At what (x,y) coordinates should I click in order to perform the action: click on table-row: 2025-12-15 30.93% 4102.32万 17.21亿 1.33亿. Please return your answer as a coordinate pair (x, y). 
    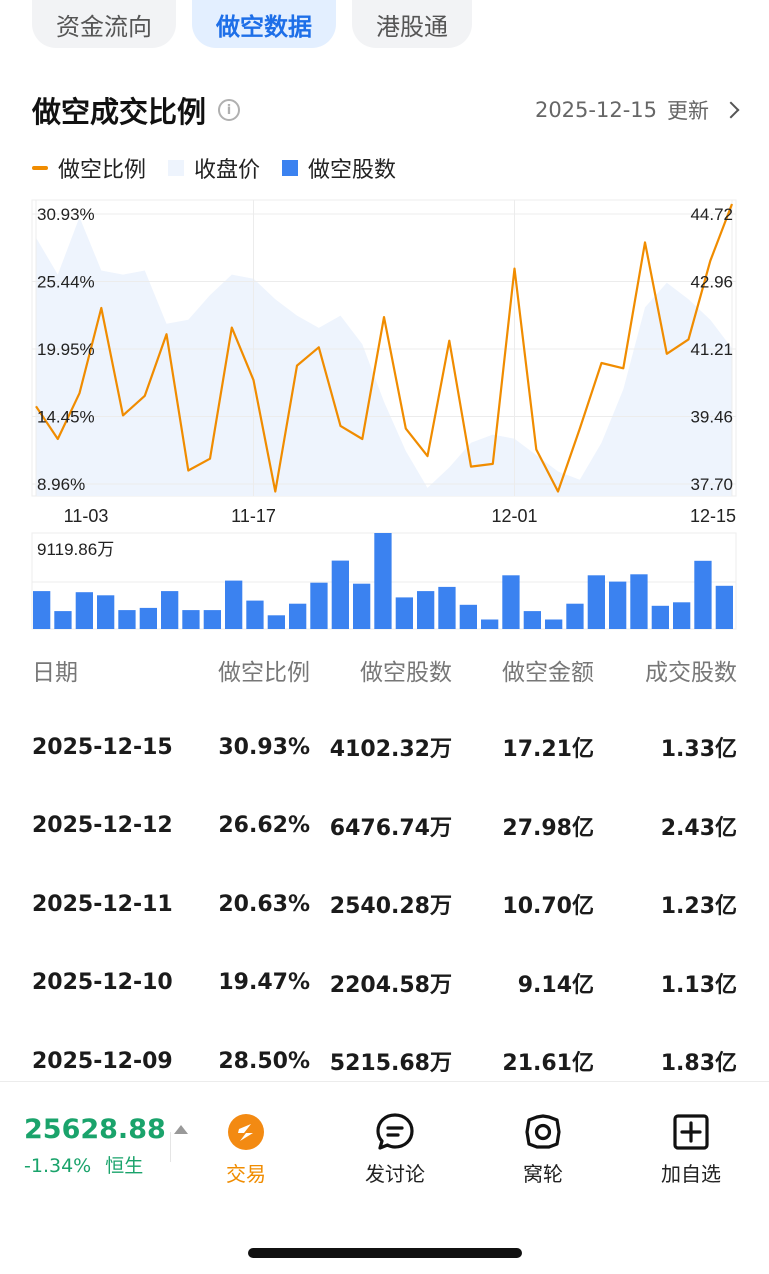
    Looking at the image, I should click on (384, 747).